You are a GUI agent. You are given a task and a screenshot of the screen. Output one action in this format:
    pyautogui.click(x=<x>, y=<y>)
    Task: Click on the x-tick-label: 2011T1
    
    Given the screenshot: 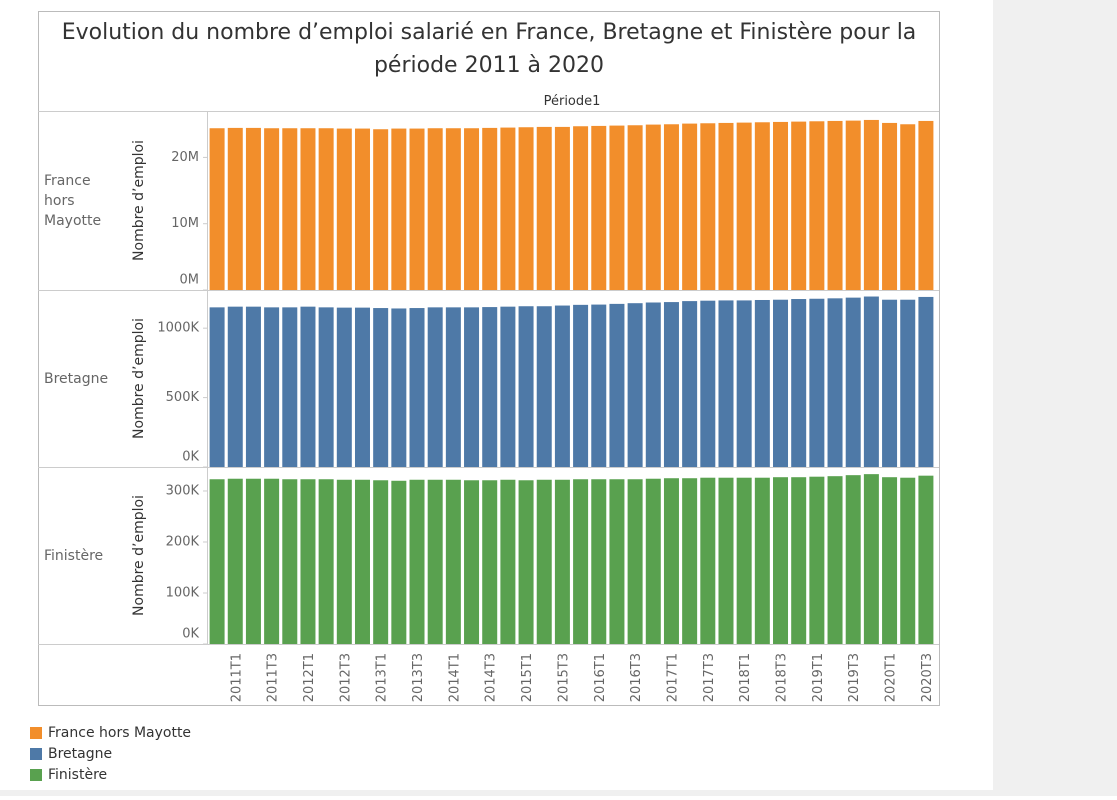 What is the action you would take?
    pyautogui.click(x=236, y=677)
    